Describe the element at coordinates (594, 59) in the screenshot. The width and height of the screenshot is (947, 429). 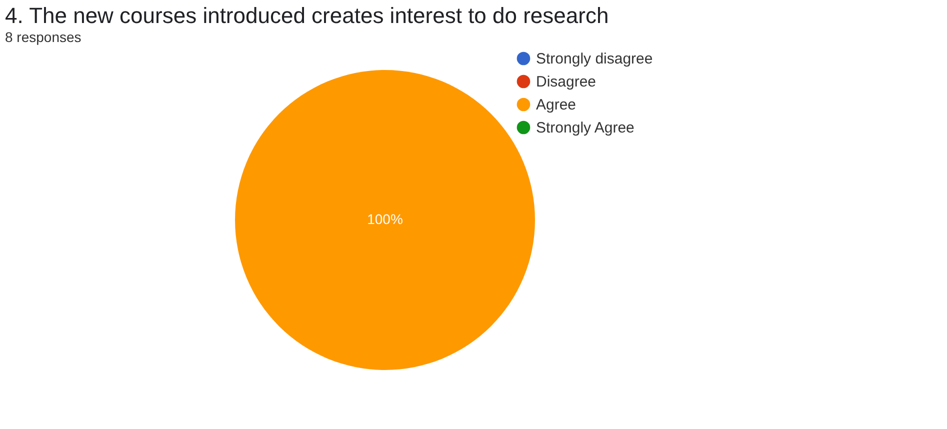
I see `legend-label: Strongly disagree` at that location.